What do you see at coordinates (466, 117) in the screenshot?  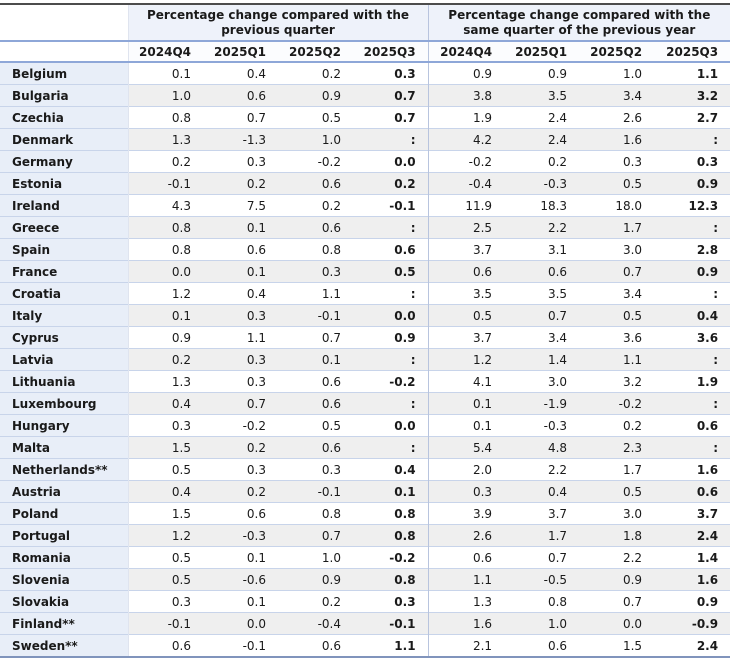 I see `yoy-2024Q4-value: 1.9` at bounding box center [466, 117].